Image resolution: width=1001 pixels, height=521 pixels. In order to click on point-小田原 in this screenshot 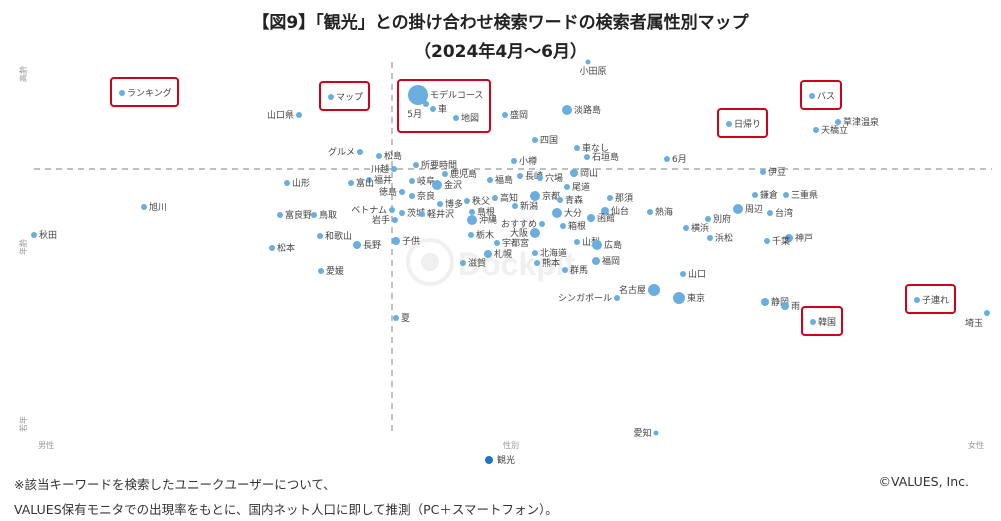, I will do `click(588, 62)`.